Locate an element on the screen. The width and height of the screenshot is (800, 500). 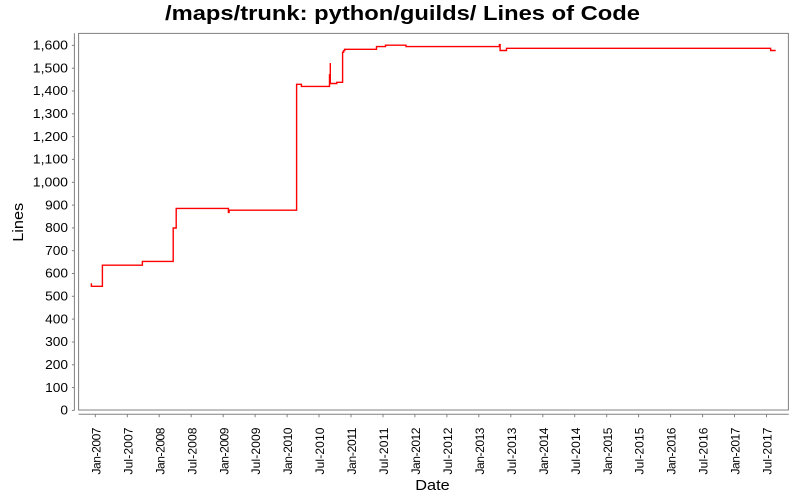
svg-text: 1,400 is located at coordinates (50, 91).